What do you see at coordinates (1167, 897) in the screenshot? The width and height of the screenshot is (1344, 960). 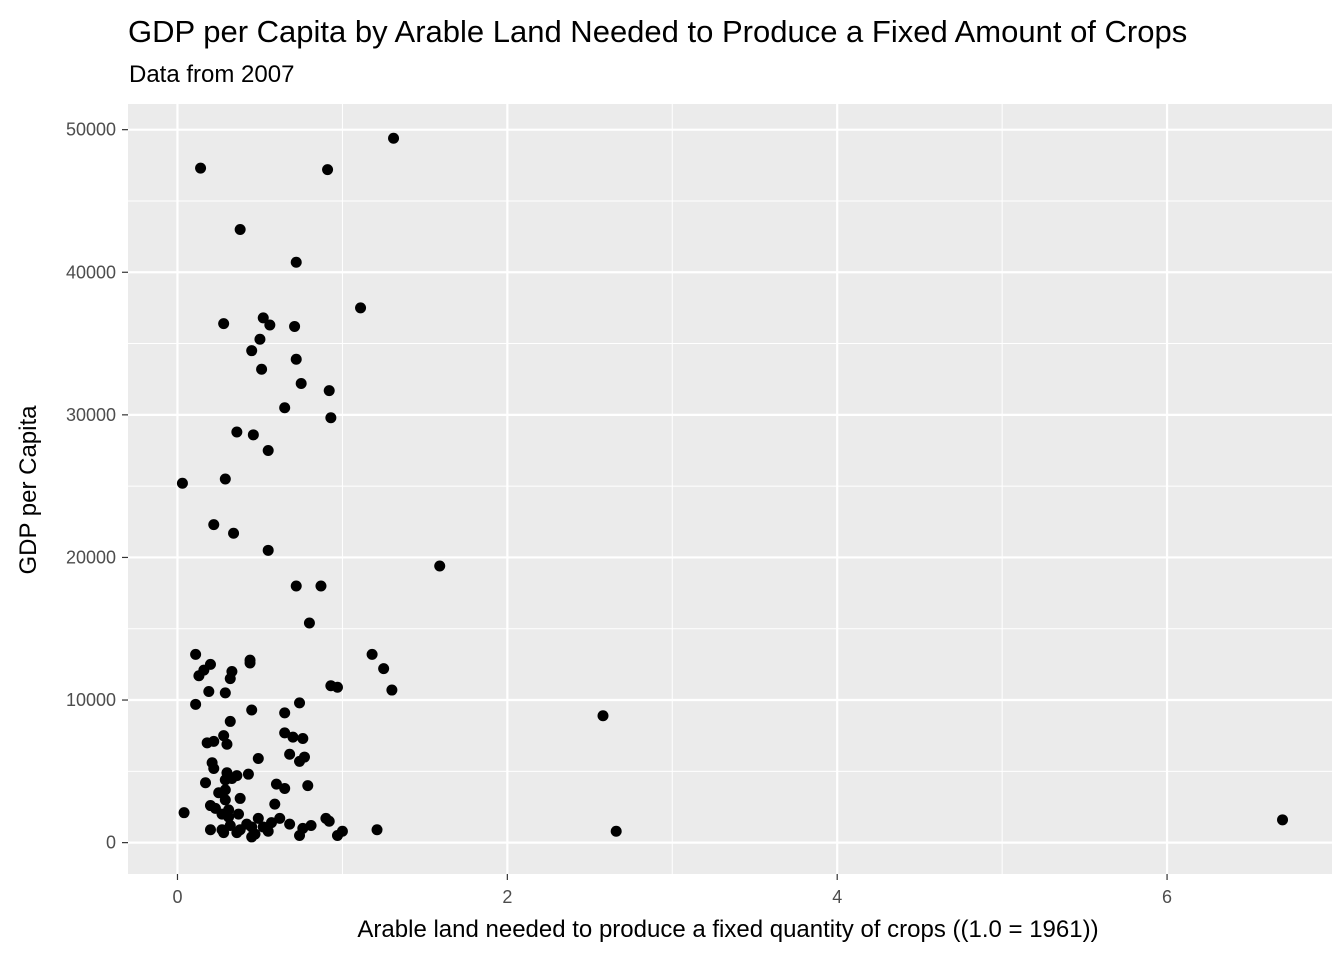 I see `x-tick-label: 6` at bounding box center [1167, 897].